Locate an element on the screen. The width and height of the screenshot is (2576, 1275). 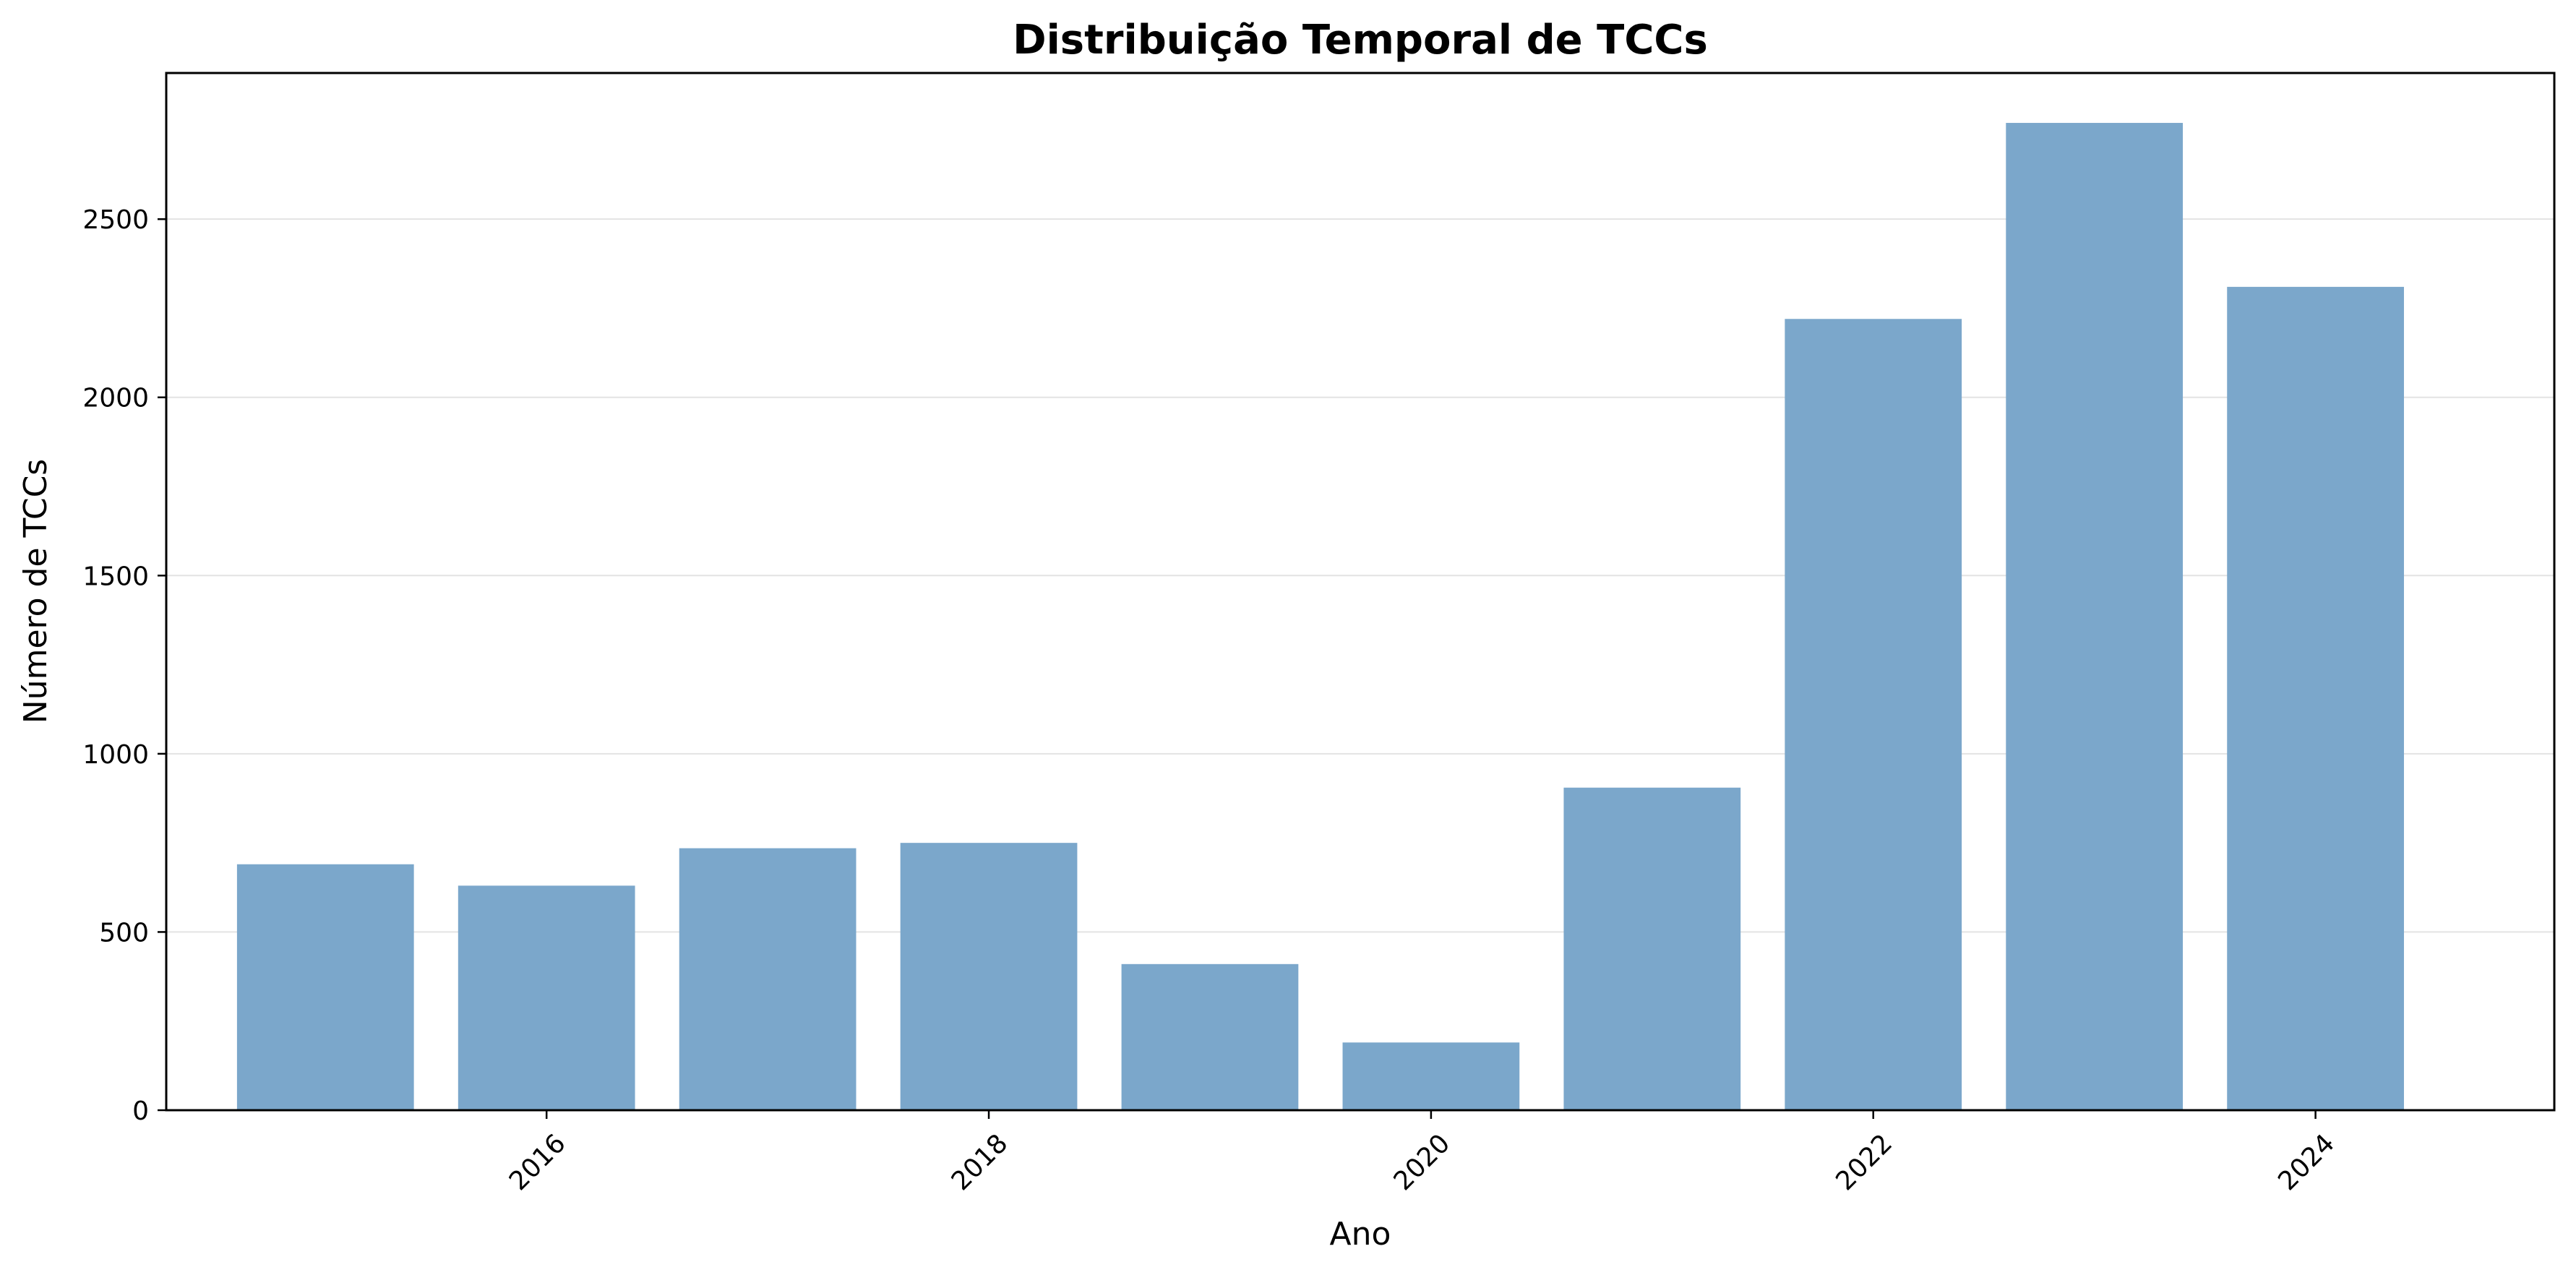
y-axis-ticks: 0 500 1000 1500 2000 2500 is located at coordinates (124, 665).